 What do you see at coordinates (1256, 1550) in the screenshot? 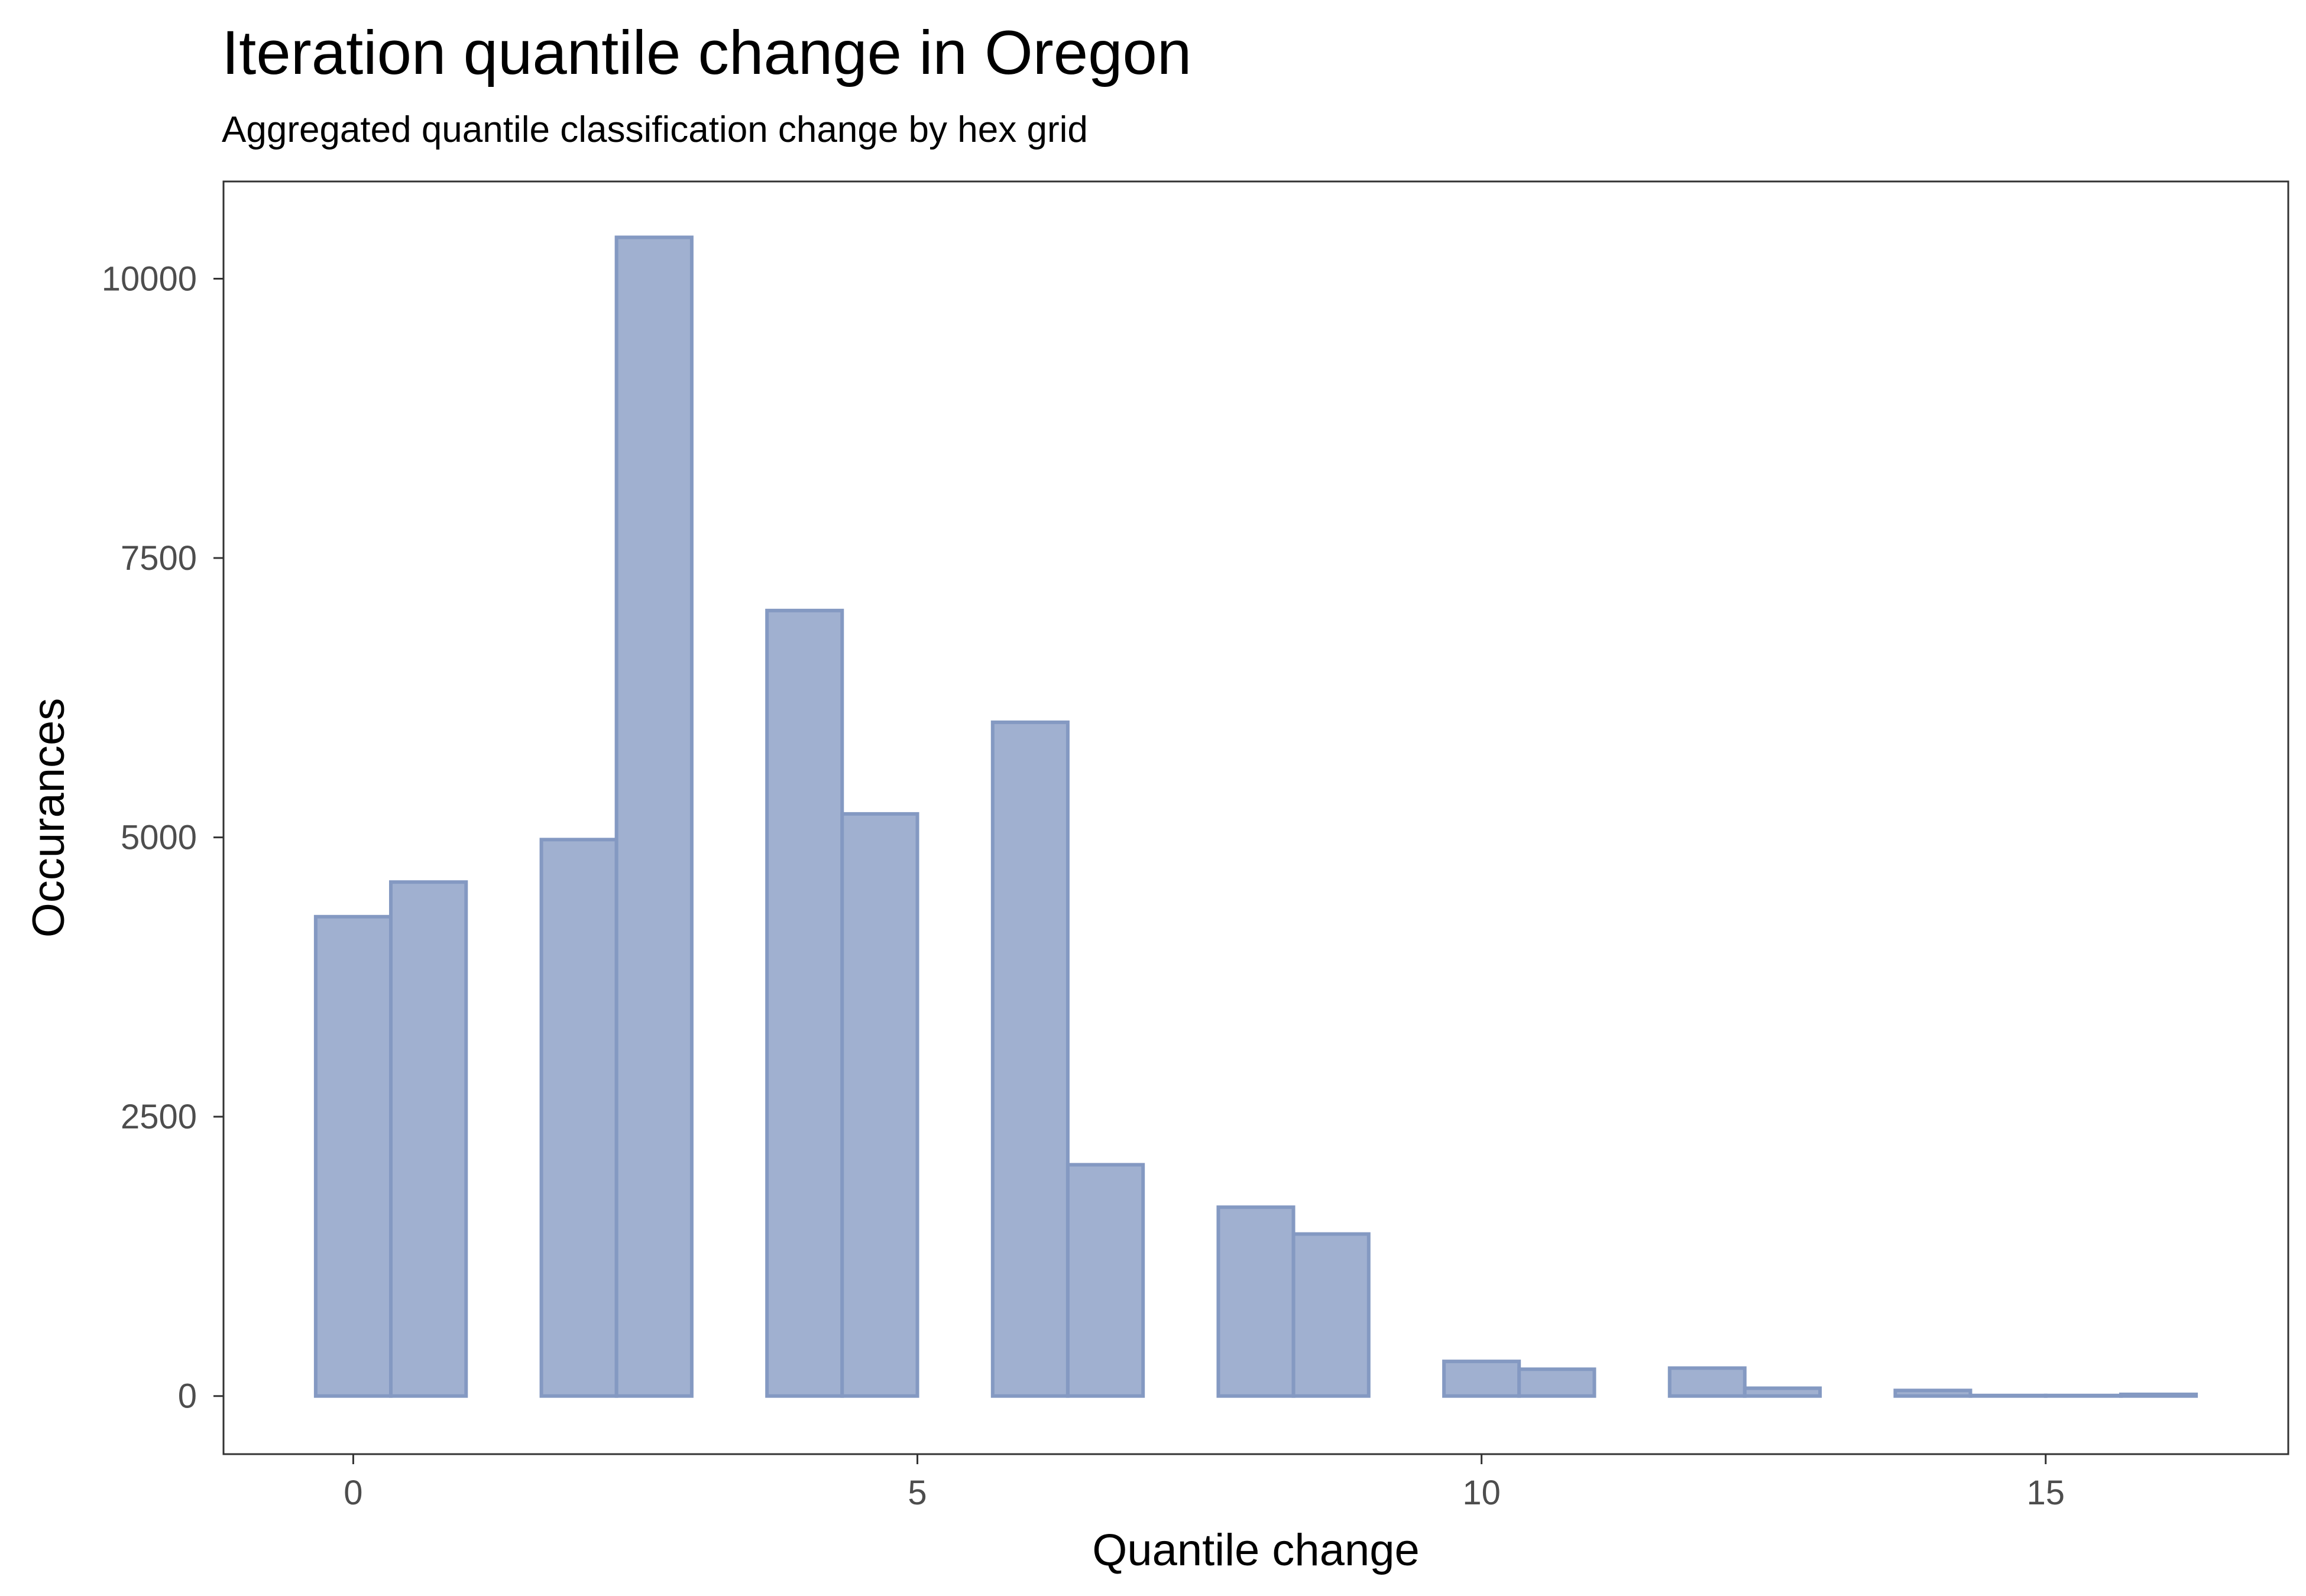
I see `x-axis-title: Quantile change` at bounding box center [1256, 1550].